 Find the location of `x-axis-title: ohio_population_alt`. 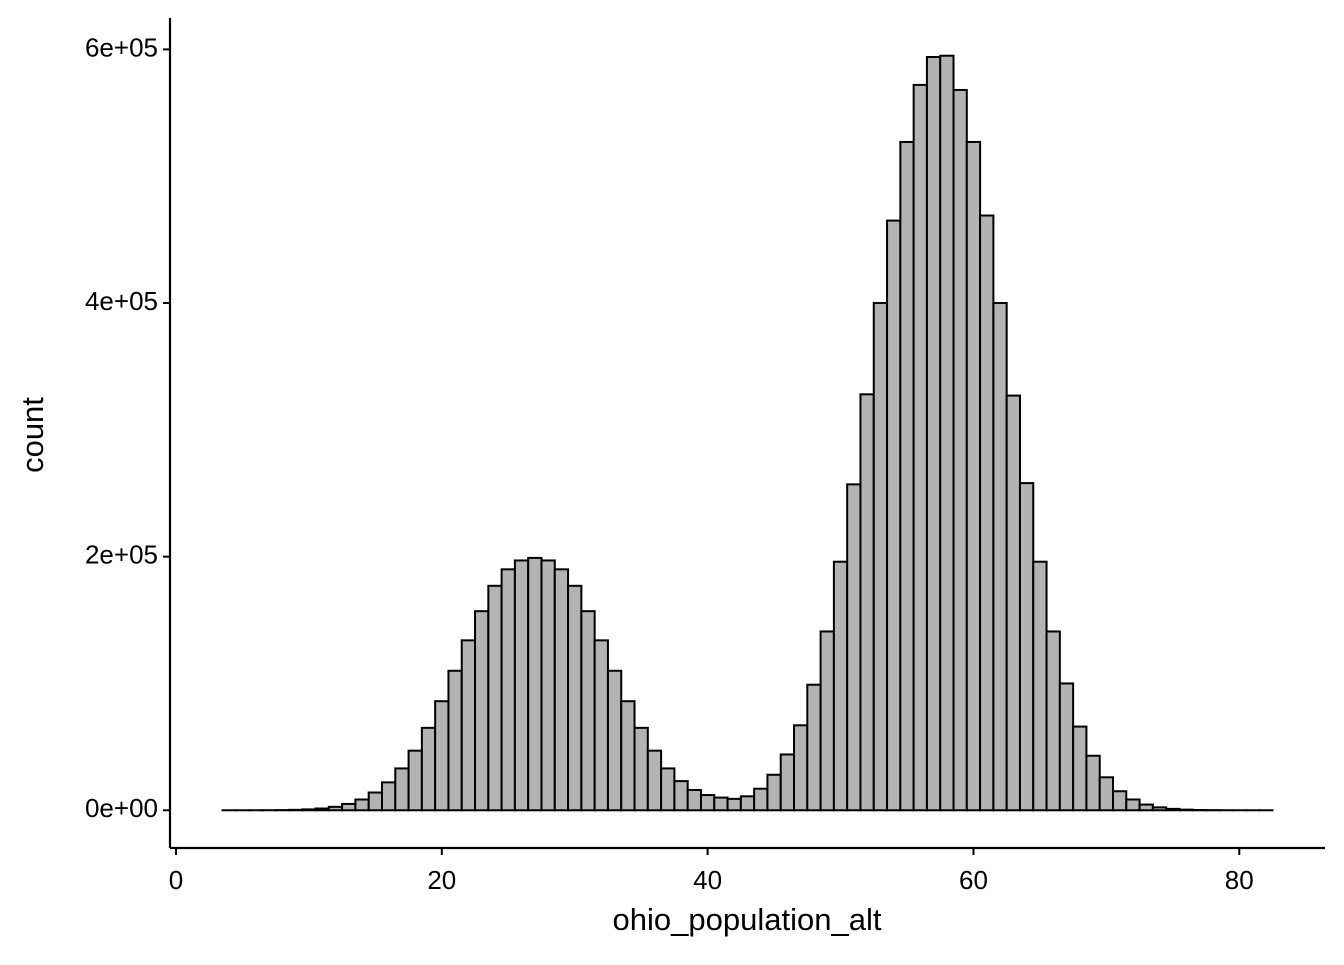

x-axis-title: ohio_population_alt is located at coordinates (747, 919).